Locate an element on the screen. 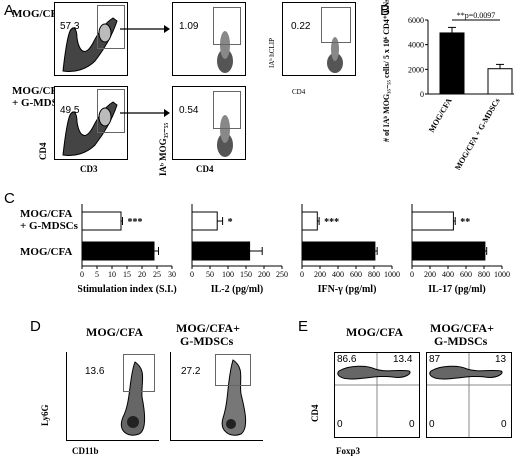 The width and height of the screenshot is (520, 460). panel-e-title-2a: MOG/CFA+ is located at coordinates (462, 328).